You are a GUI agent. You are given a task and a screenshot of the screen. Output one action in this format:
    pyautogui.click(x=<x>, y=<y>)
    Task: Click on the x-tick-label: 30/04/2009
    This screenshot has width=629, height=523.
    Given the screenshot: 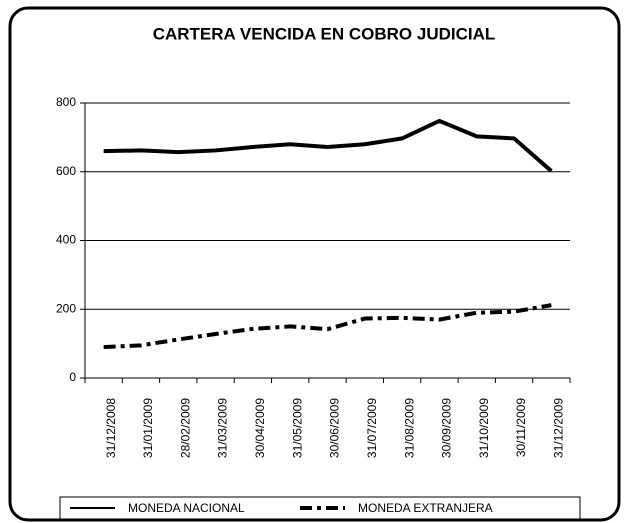 What is the action you would take?
    pyautogui.click(x=260, y=428)
    